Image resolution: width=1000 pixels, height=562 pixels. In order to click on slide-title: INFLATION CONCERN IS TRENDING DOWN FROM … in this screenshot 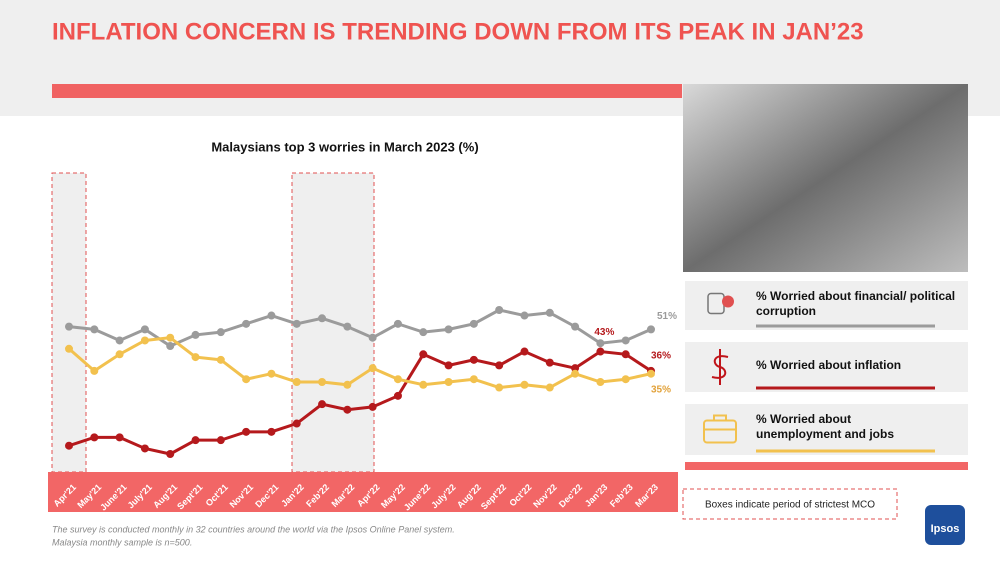, I will do `click(458, 31)`.